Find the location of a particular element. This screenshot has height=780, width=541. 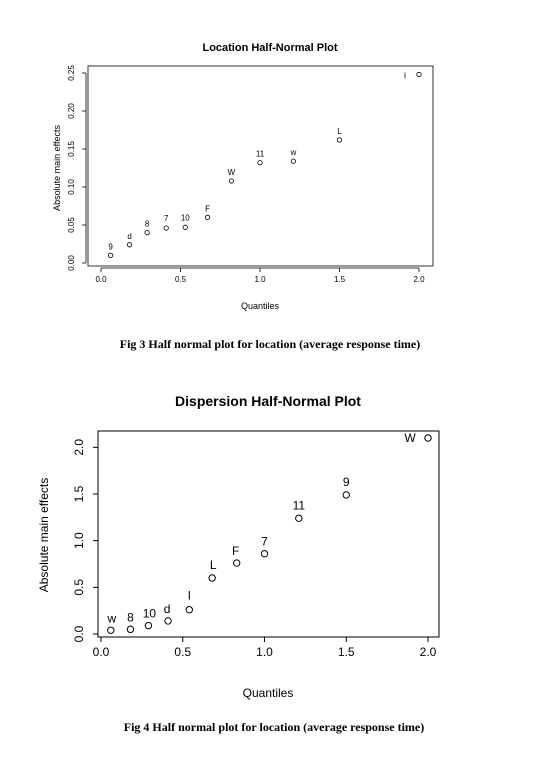

chart1-x-tick-label: 0.5 is located at coordinates (181, 279).